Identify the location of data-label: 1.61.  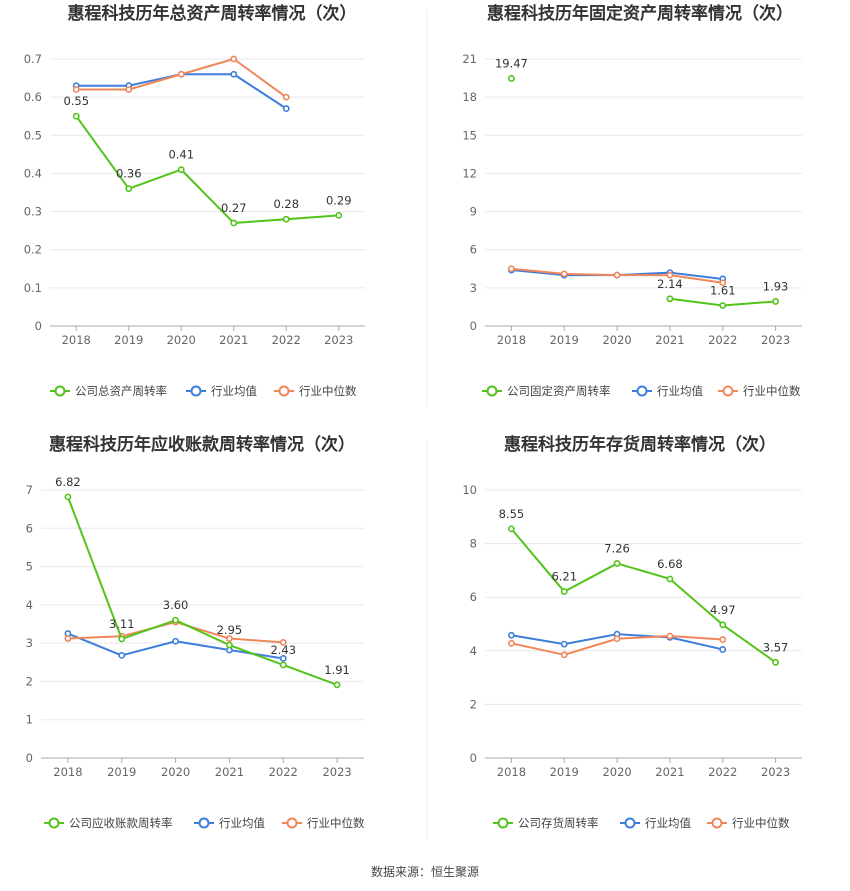
(723, 291).